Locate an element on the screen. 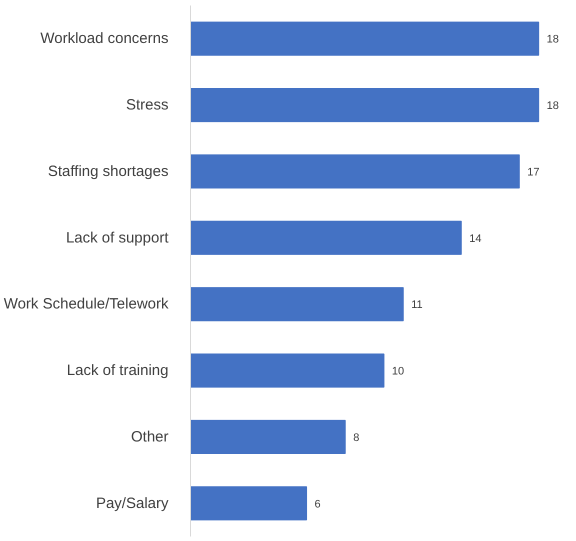 The height and width of the screenshot is (541, 576). data-label: 11 is located at coordinates (417, 305).